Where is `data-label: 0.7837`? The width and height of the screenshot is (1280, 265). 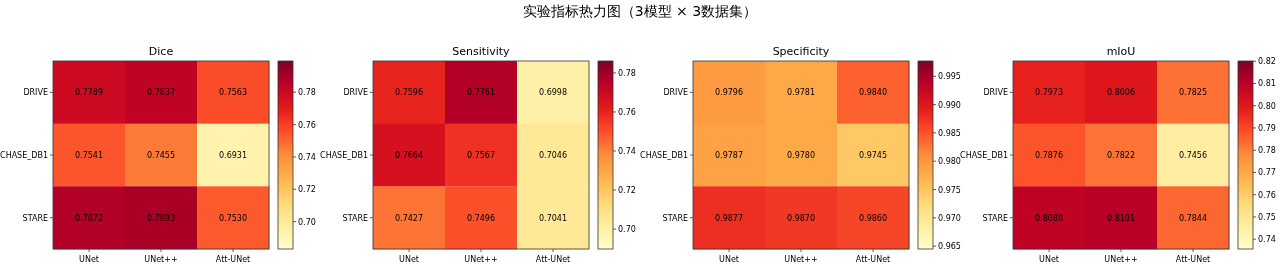 data-label: 0.7837 is located at coordinates (161, 93).